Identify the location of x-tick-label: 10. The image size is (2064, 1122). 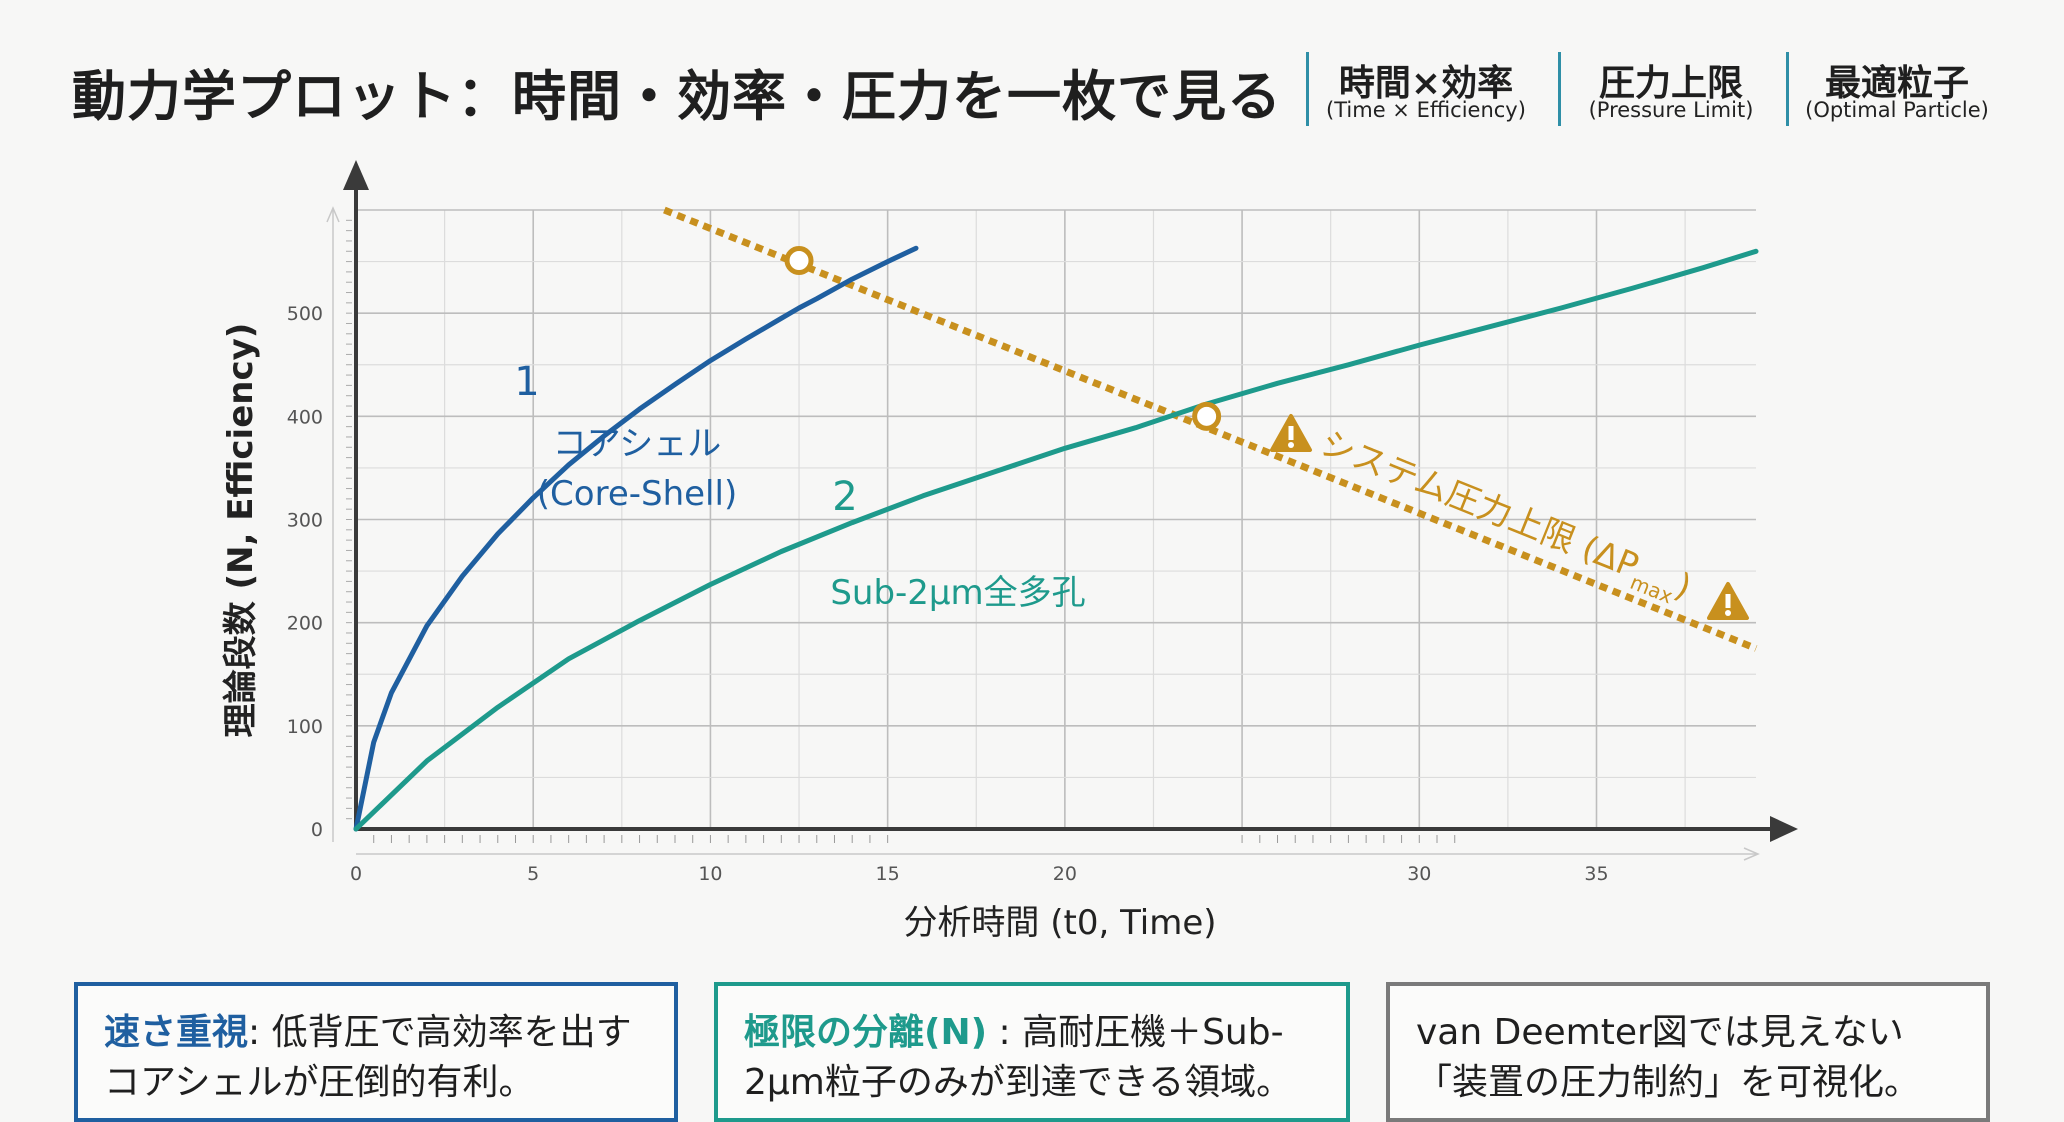
(710, 874).